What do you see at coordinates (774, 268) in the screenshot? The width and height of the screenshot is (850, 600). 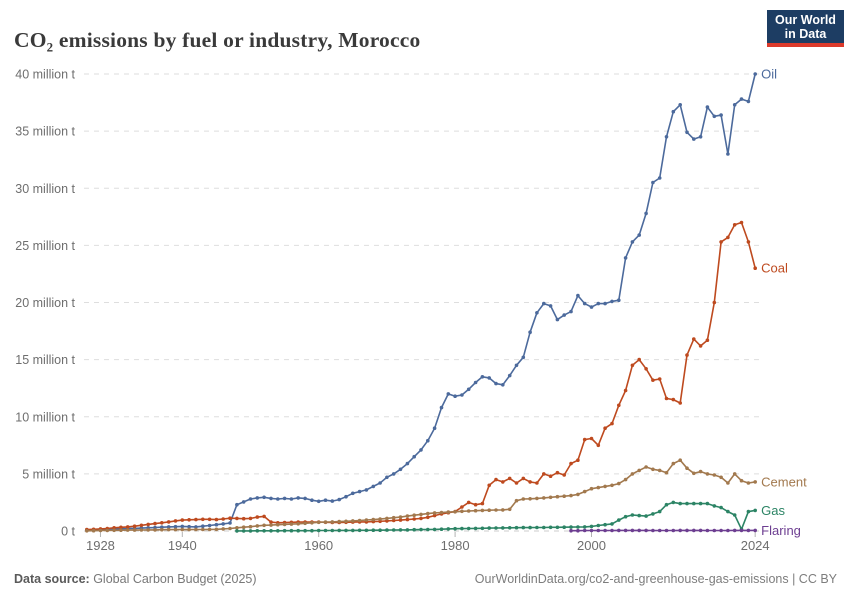 I see `series-label-coal: Coal` at bounding box center [774, 268].